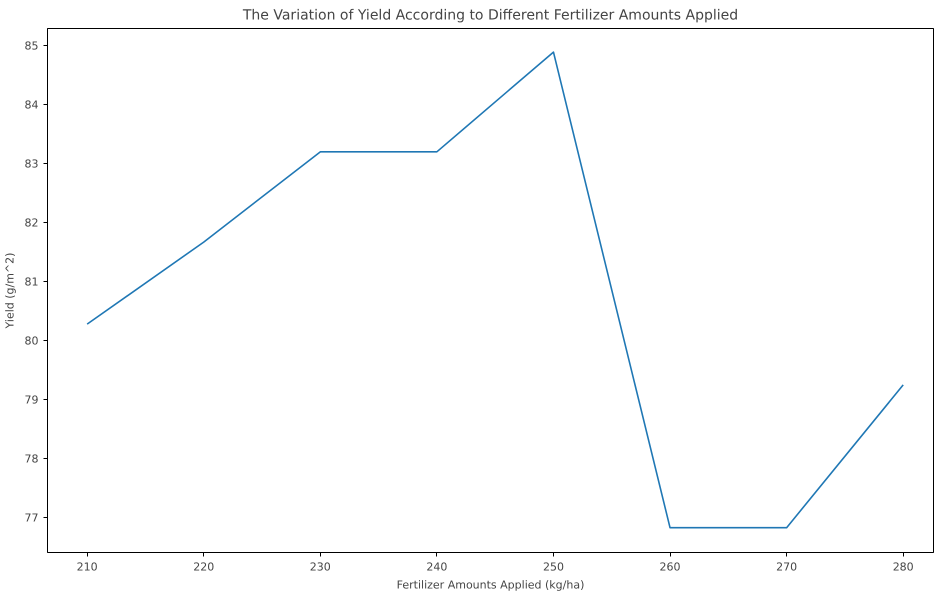  What do you see at coordinates (787, 567) in the screenshot?
I see `x-tick-label: 270` at bounding box center [787, 567].